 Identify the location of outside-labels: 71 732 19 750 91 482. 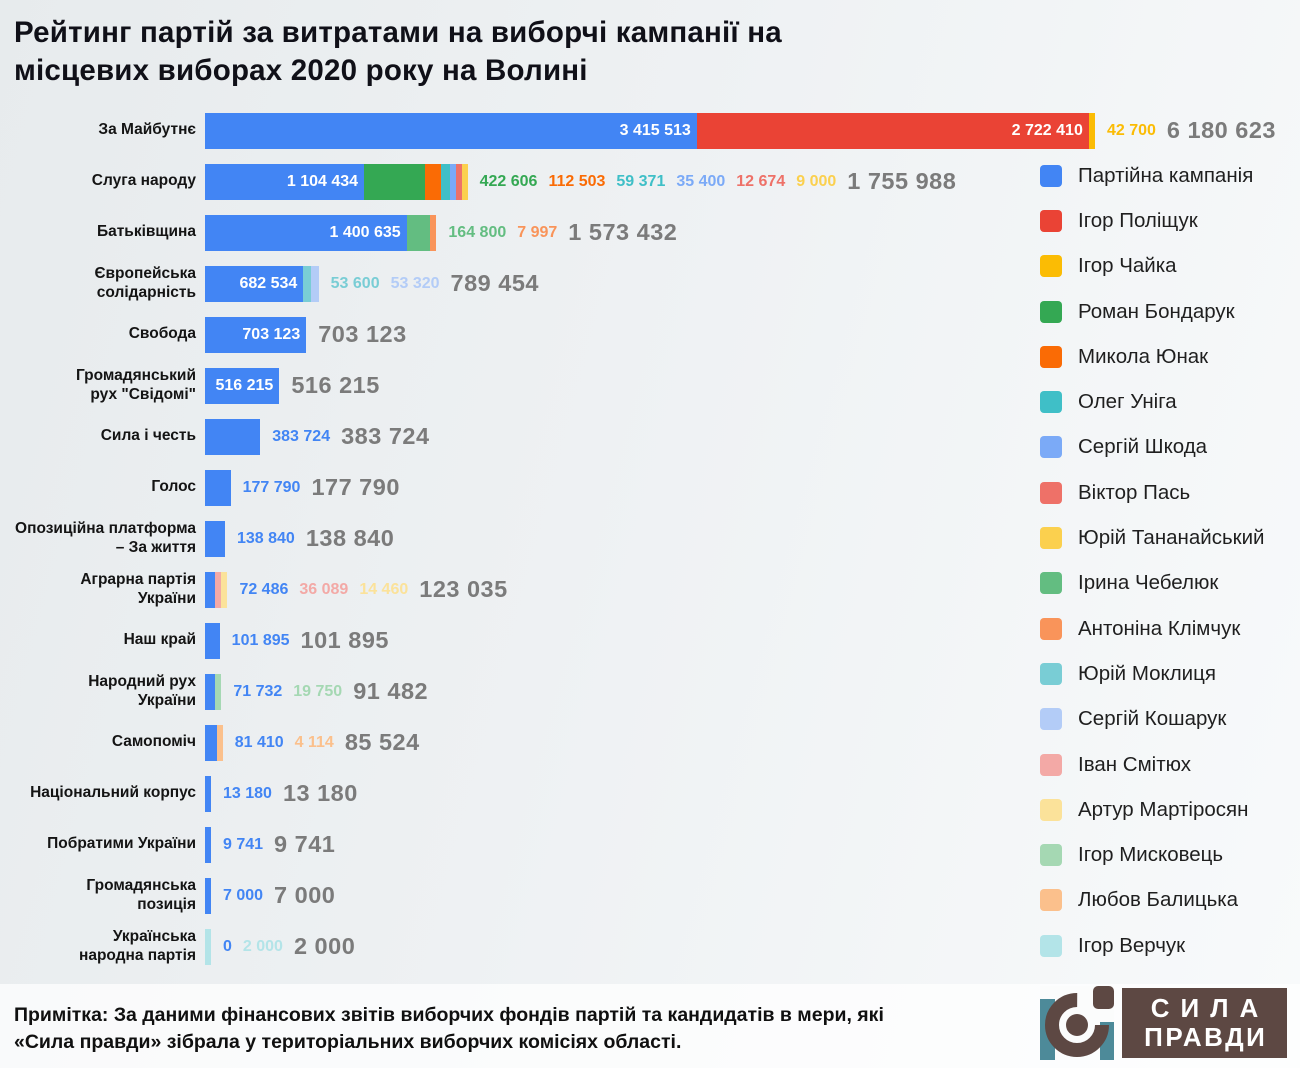
(330, 691).